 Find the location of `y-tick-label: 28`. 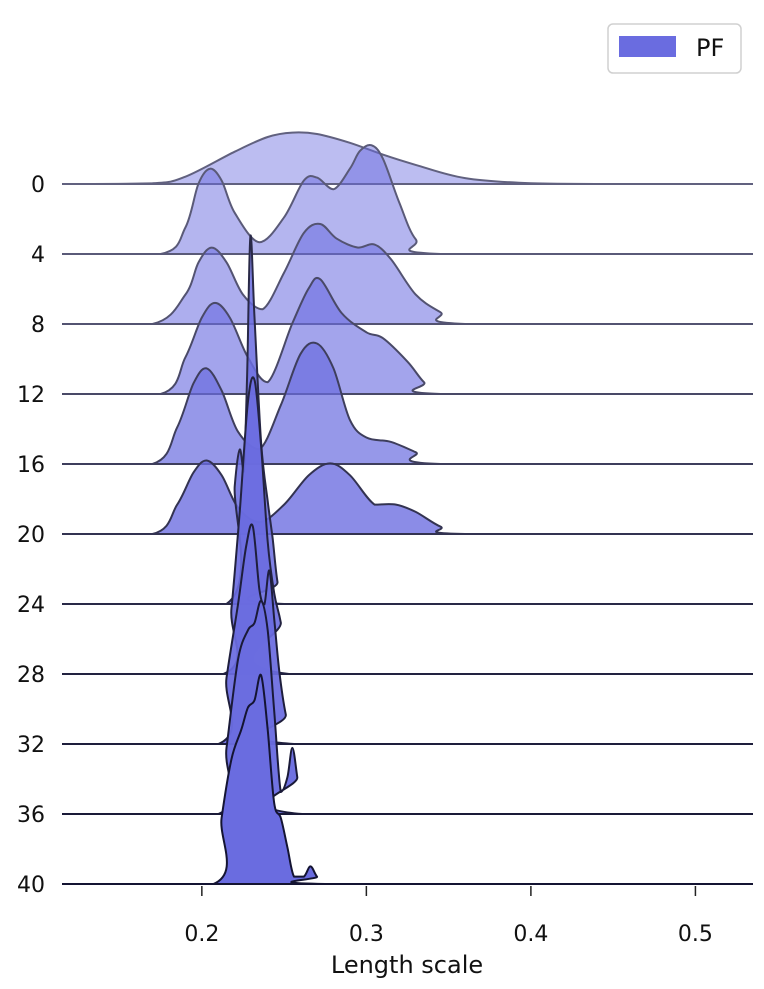

y-tick-label: 28 is located at coordinates (31, 675).